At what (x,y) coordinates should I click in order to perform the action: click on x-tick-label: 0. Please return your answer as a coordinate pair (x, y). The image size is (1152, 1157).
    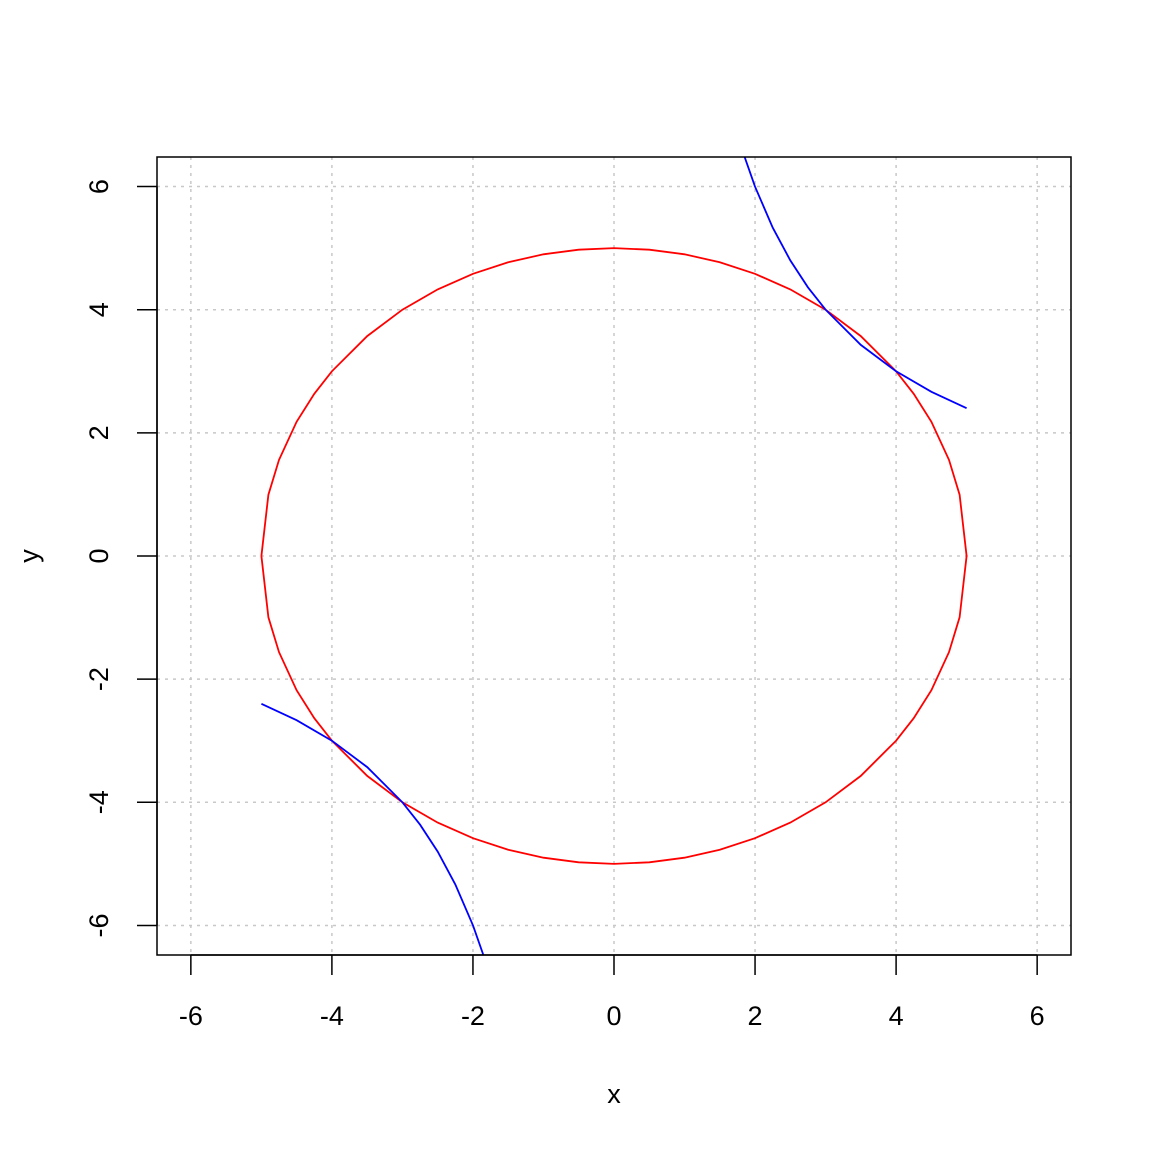
    Looking at the image, I should click on (613, 1016).